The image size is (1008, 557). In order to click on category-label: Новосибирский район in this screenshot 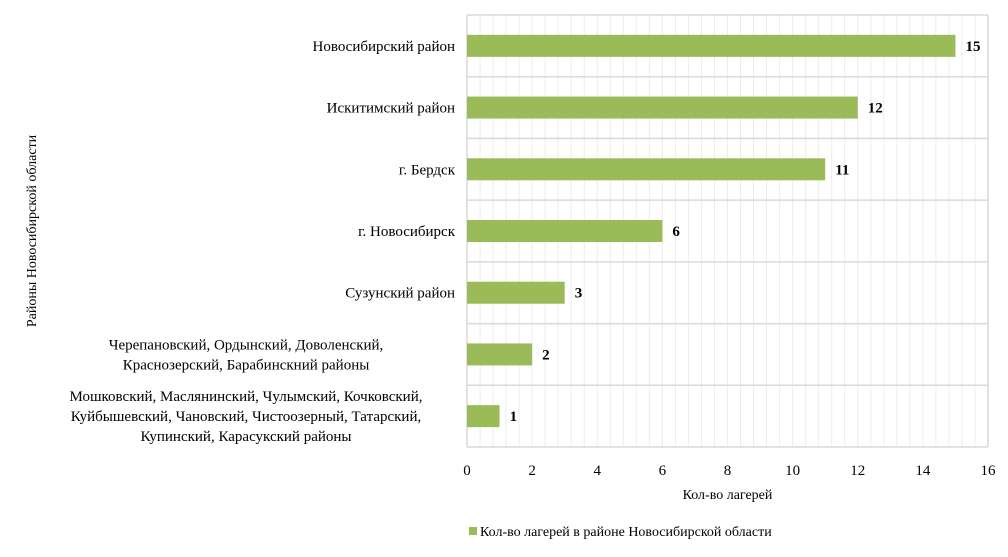, I will do `click(384, 47)`.